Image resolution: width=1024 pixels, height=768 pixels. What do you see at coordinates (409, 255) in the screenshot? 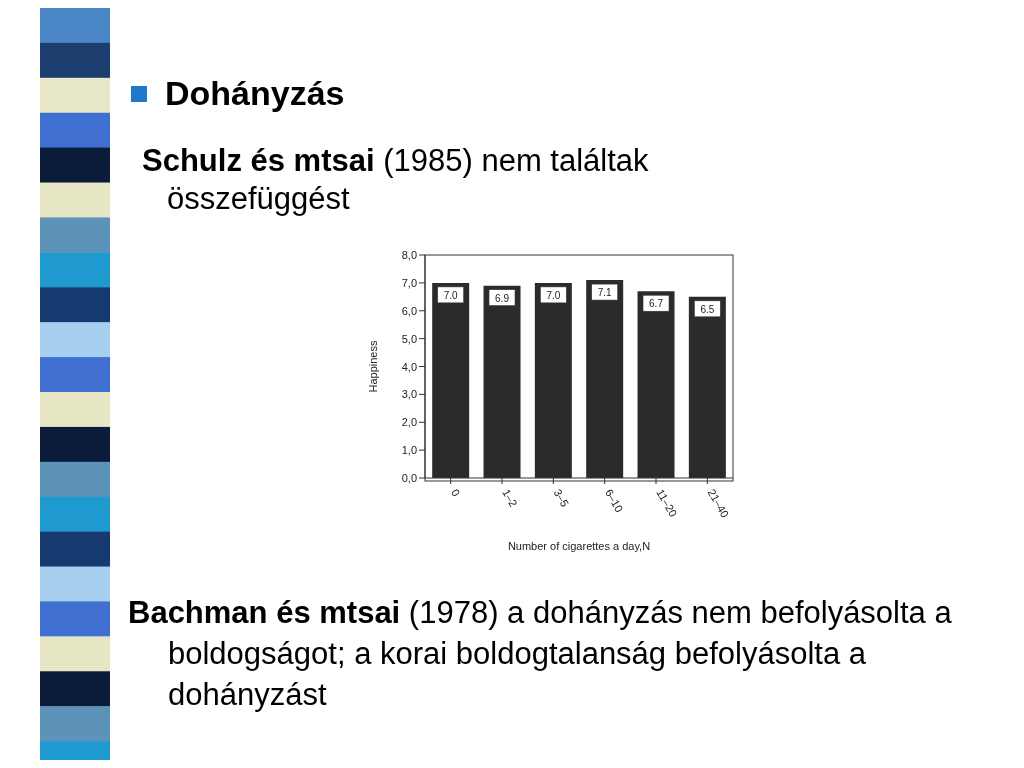
I see `y-tick-label: 8,0` at bounding box center [409, 255].